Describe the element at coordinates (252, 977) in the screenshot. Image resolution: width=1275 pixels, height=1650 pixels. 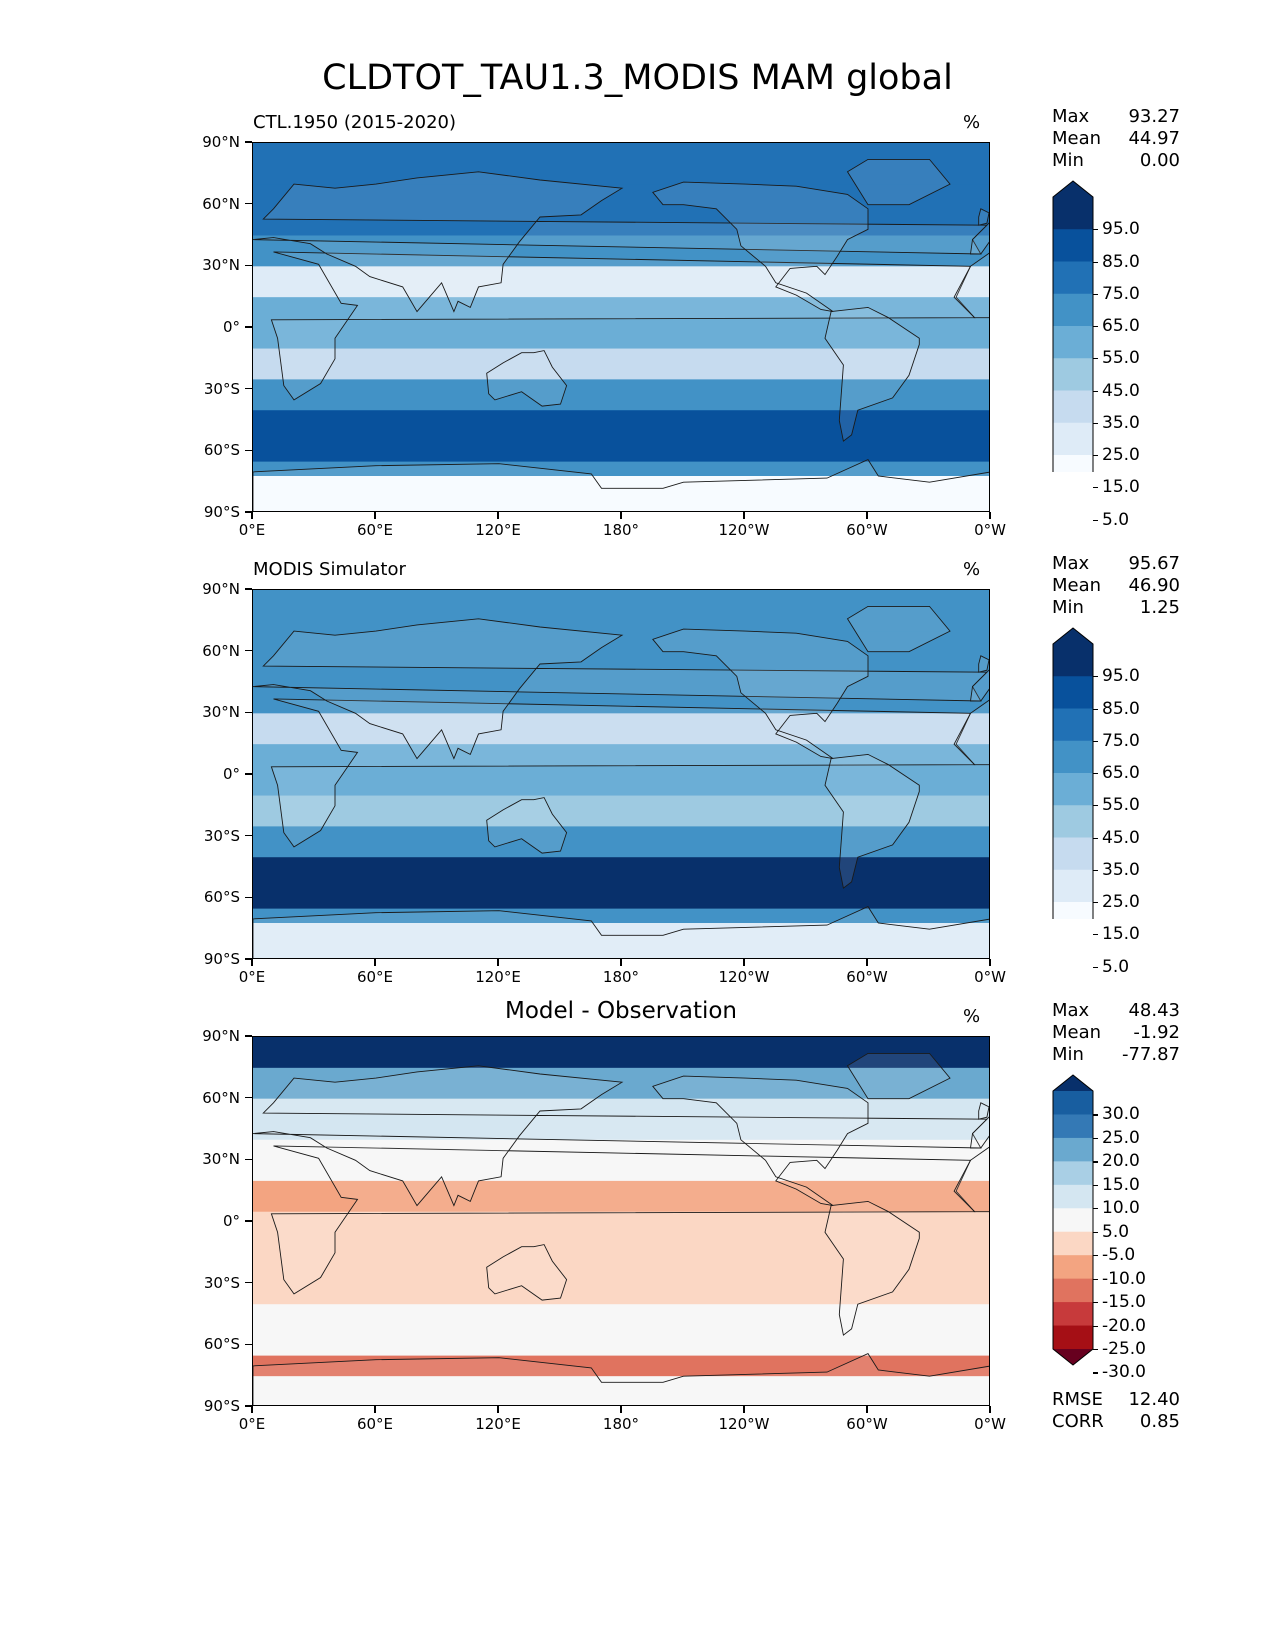
I see `x-tick-label: 0°E` at that location.